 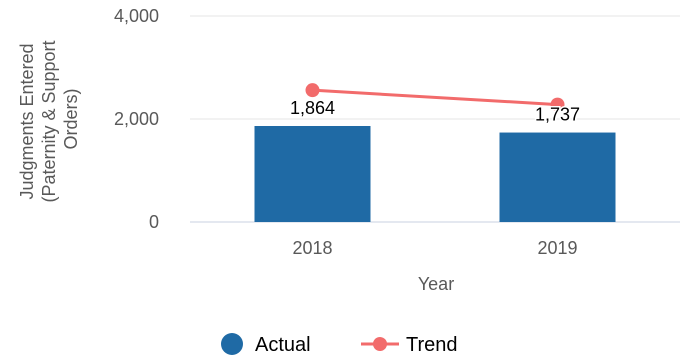 I want to click on bar-2019, so click(x=557, y=177).